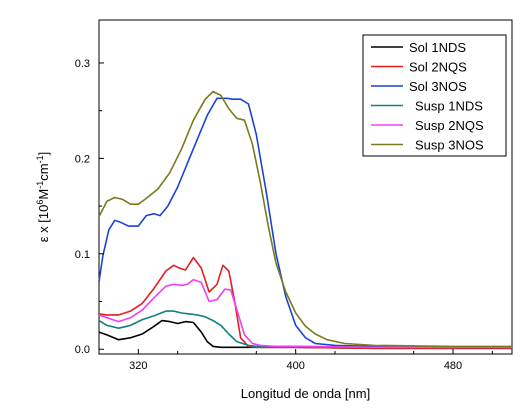 Image resolution: width=531 pixels, height=411 pixels. Describe the element at coordinates (438, 67) in the screenshot. I see `legend-label-sol-2nqs: Sol 2NQS` at that location.